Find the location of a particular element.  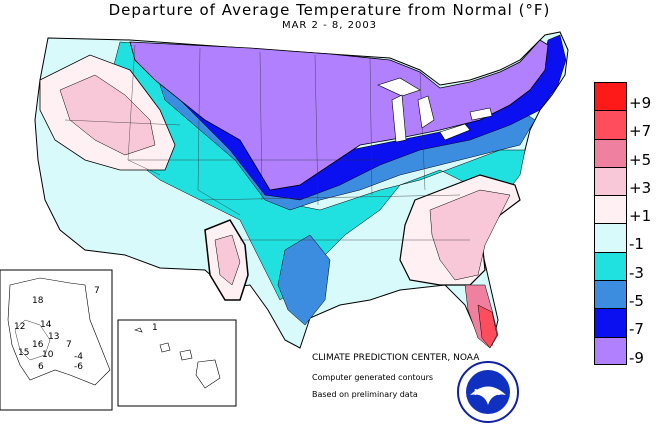

region-florida-plus7 is located at coordinates (487, 326).